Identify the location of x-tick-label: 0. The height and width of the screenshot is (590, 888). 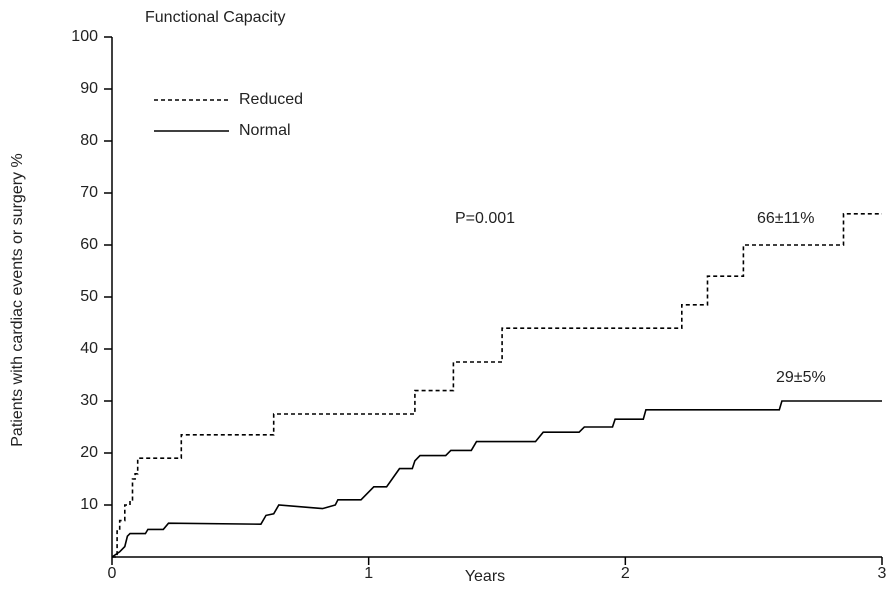
(112, 573).